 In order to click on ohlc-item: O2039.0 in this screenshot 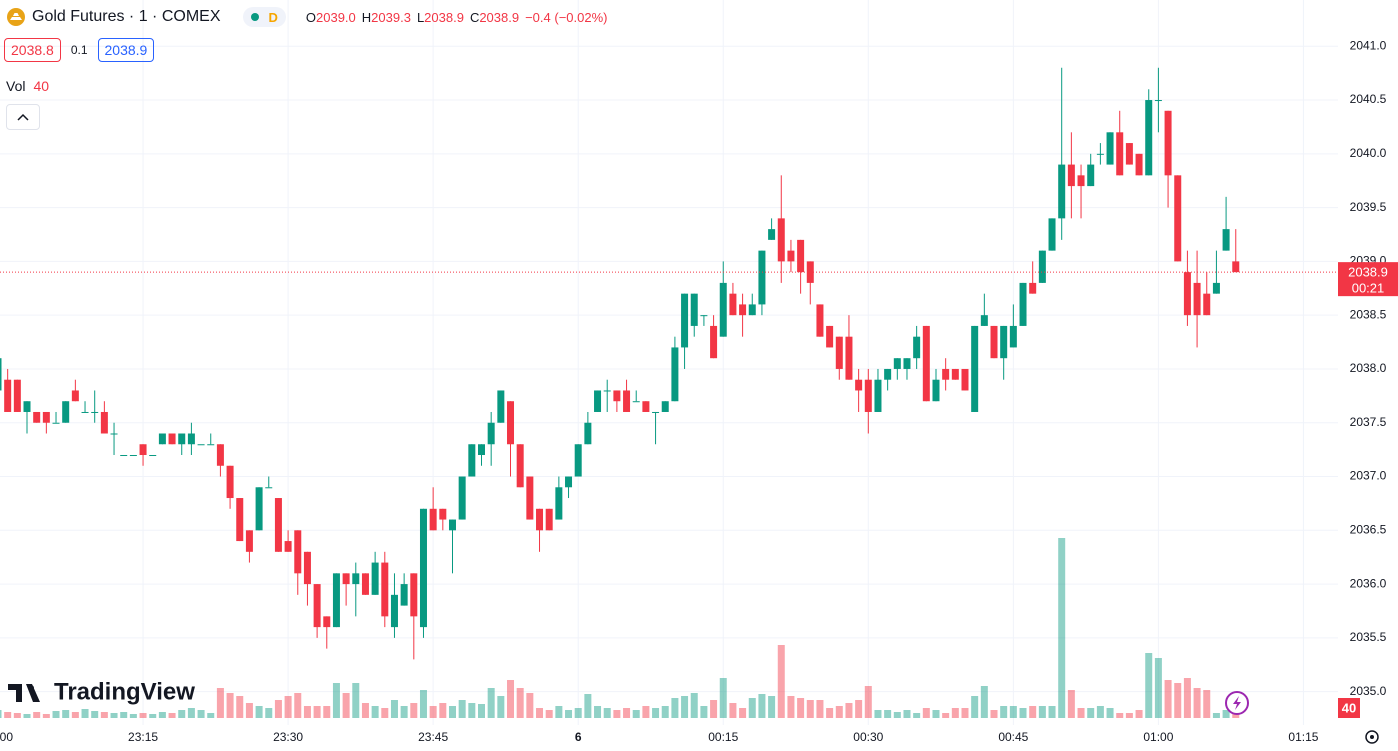, I will do `click(331, 17)`.